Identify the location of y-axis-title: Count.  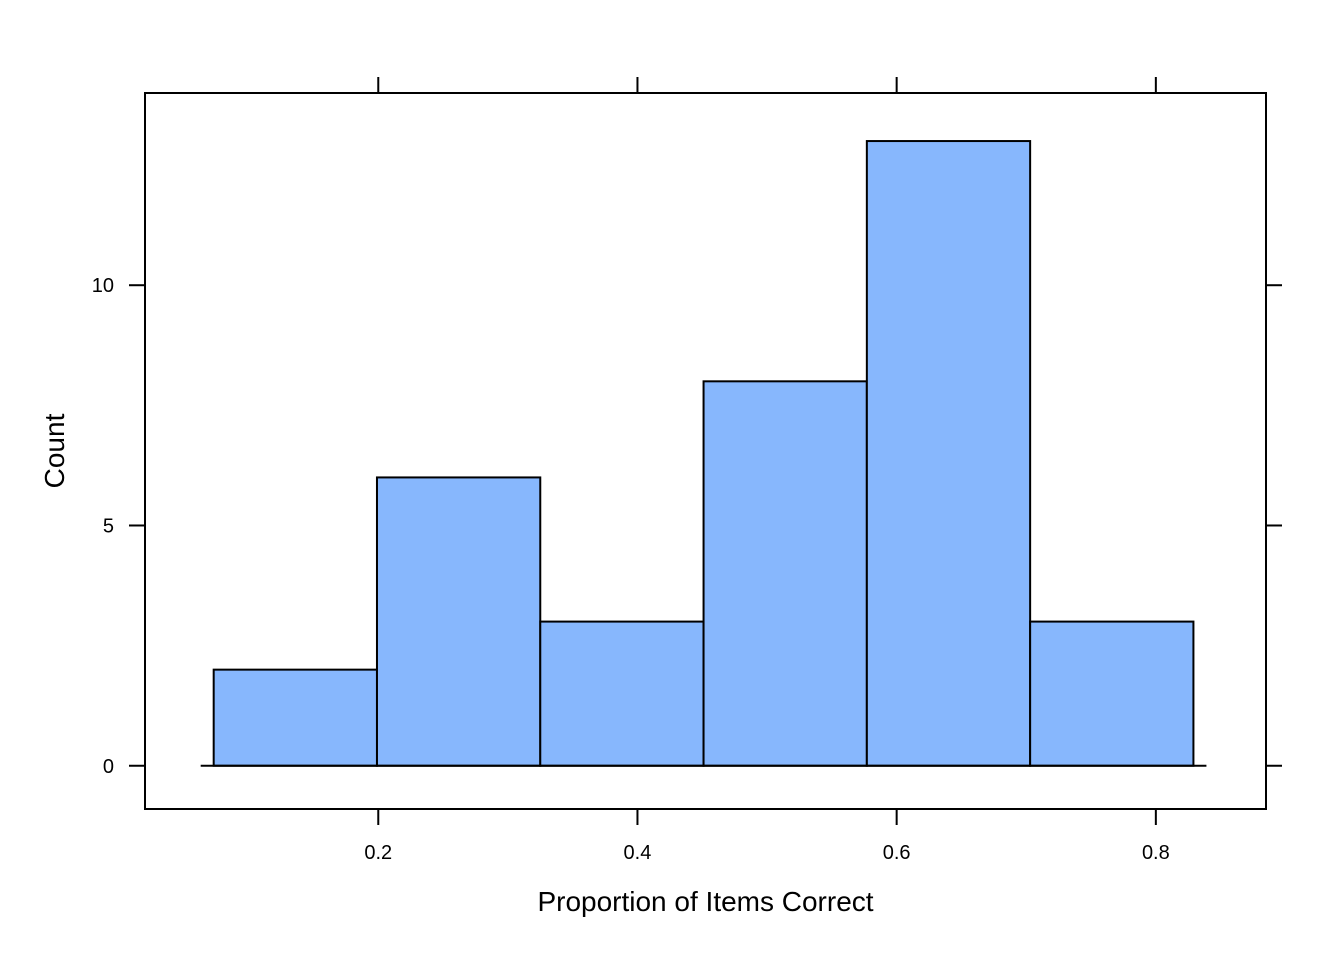
(54, 450).